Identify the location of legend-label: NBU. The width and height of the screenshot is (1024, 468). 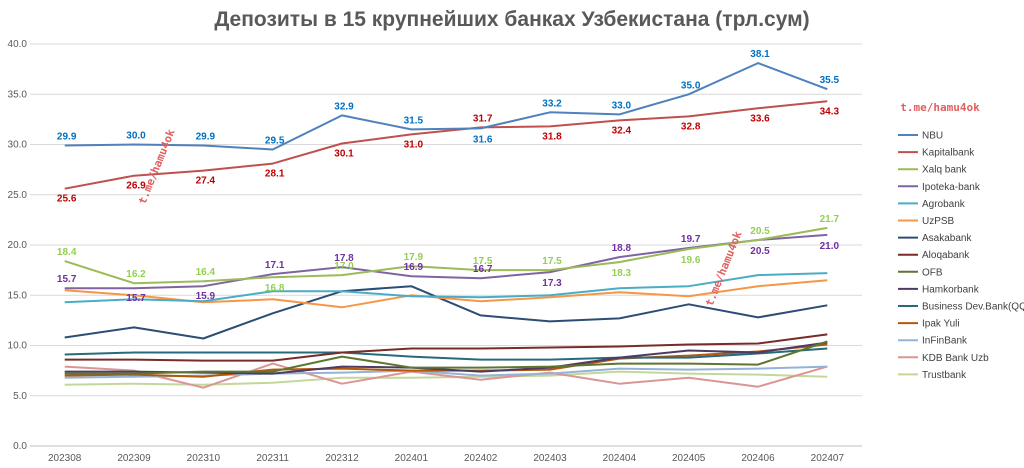
(932, 136).